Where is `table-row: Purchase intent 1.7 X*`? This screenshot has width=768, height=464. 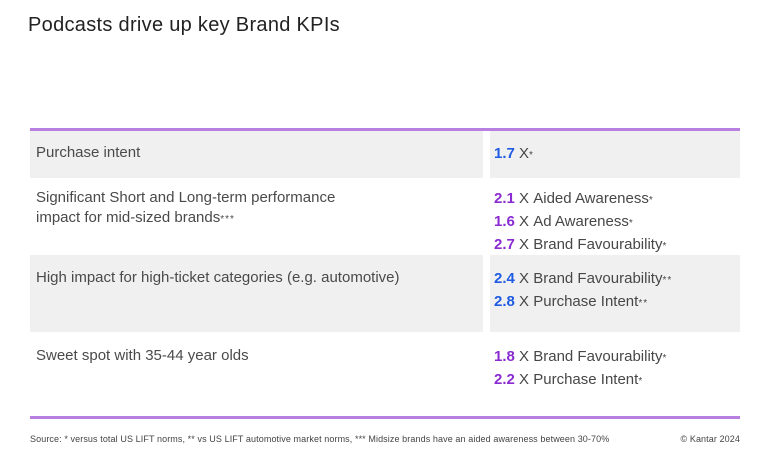 table-row: Purchase intent 1.7 X* is located at coordinates (385, 154).